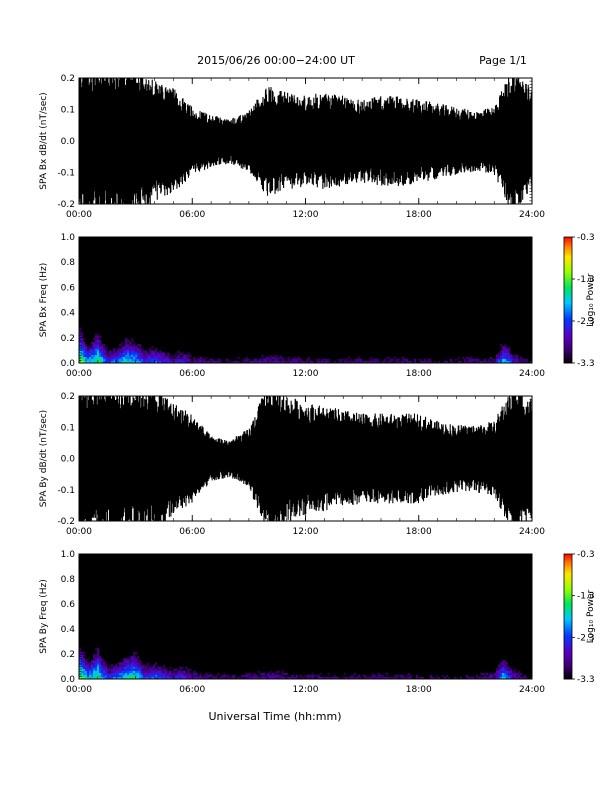 This screenshot has height=792, width=612. I want to click on y-tick-label: 0.1, so click(68, 111).